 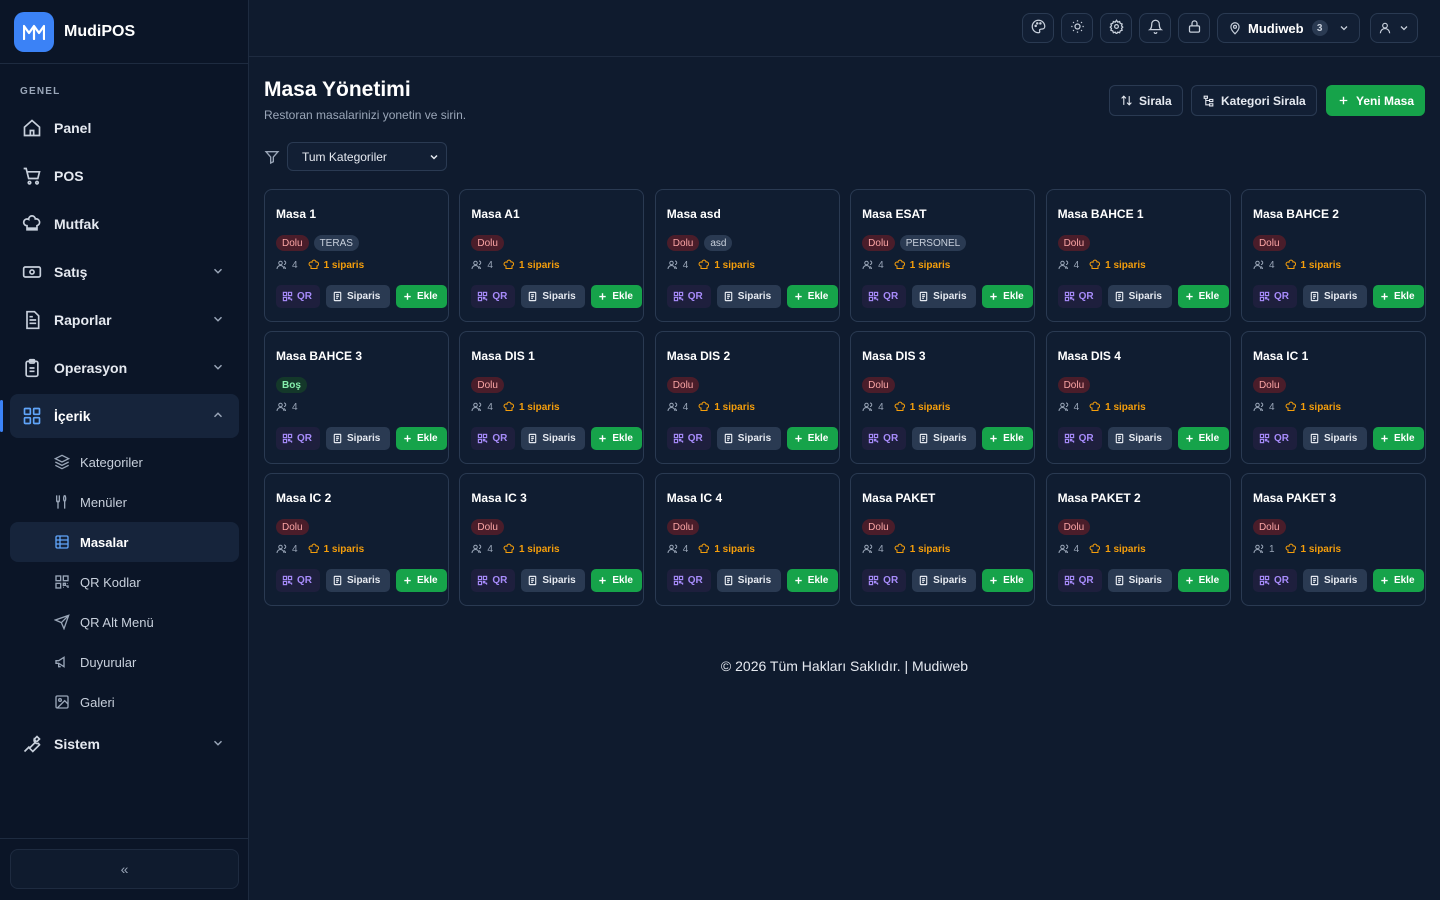 What do you see at coordinates (1333, 255) in the screenshot?
I see `table-card: Masa BAHCE 2 Dolu 4 1 siparis QR Siparis Ekle` at bounding box center [1333, 255].